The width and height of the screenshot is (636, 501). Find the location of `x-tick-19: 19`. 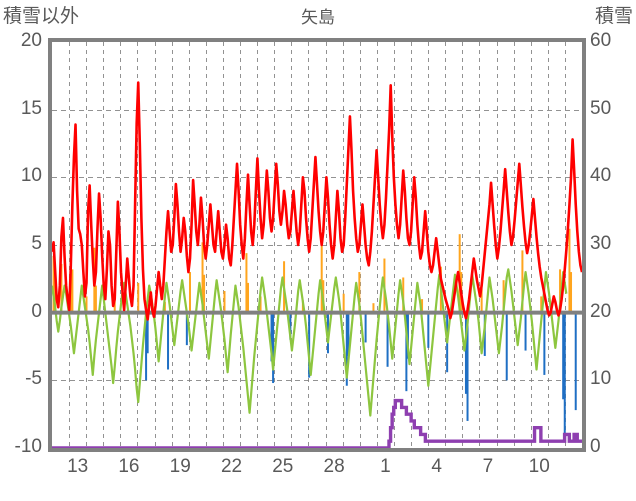

x-tick-19: 19 is located at coordinates (180, 466).